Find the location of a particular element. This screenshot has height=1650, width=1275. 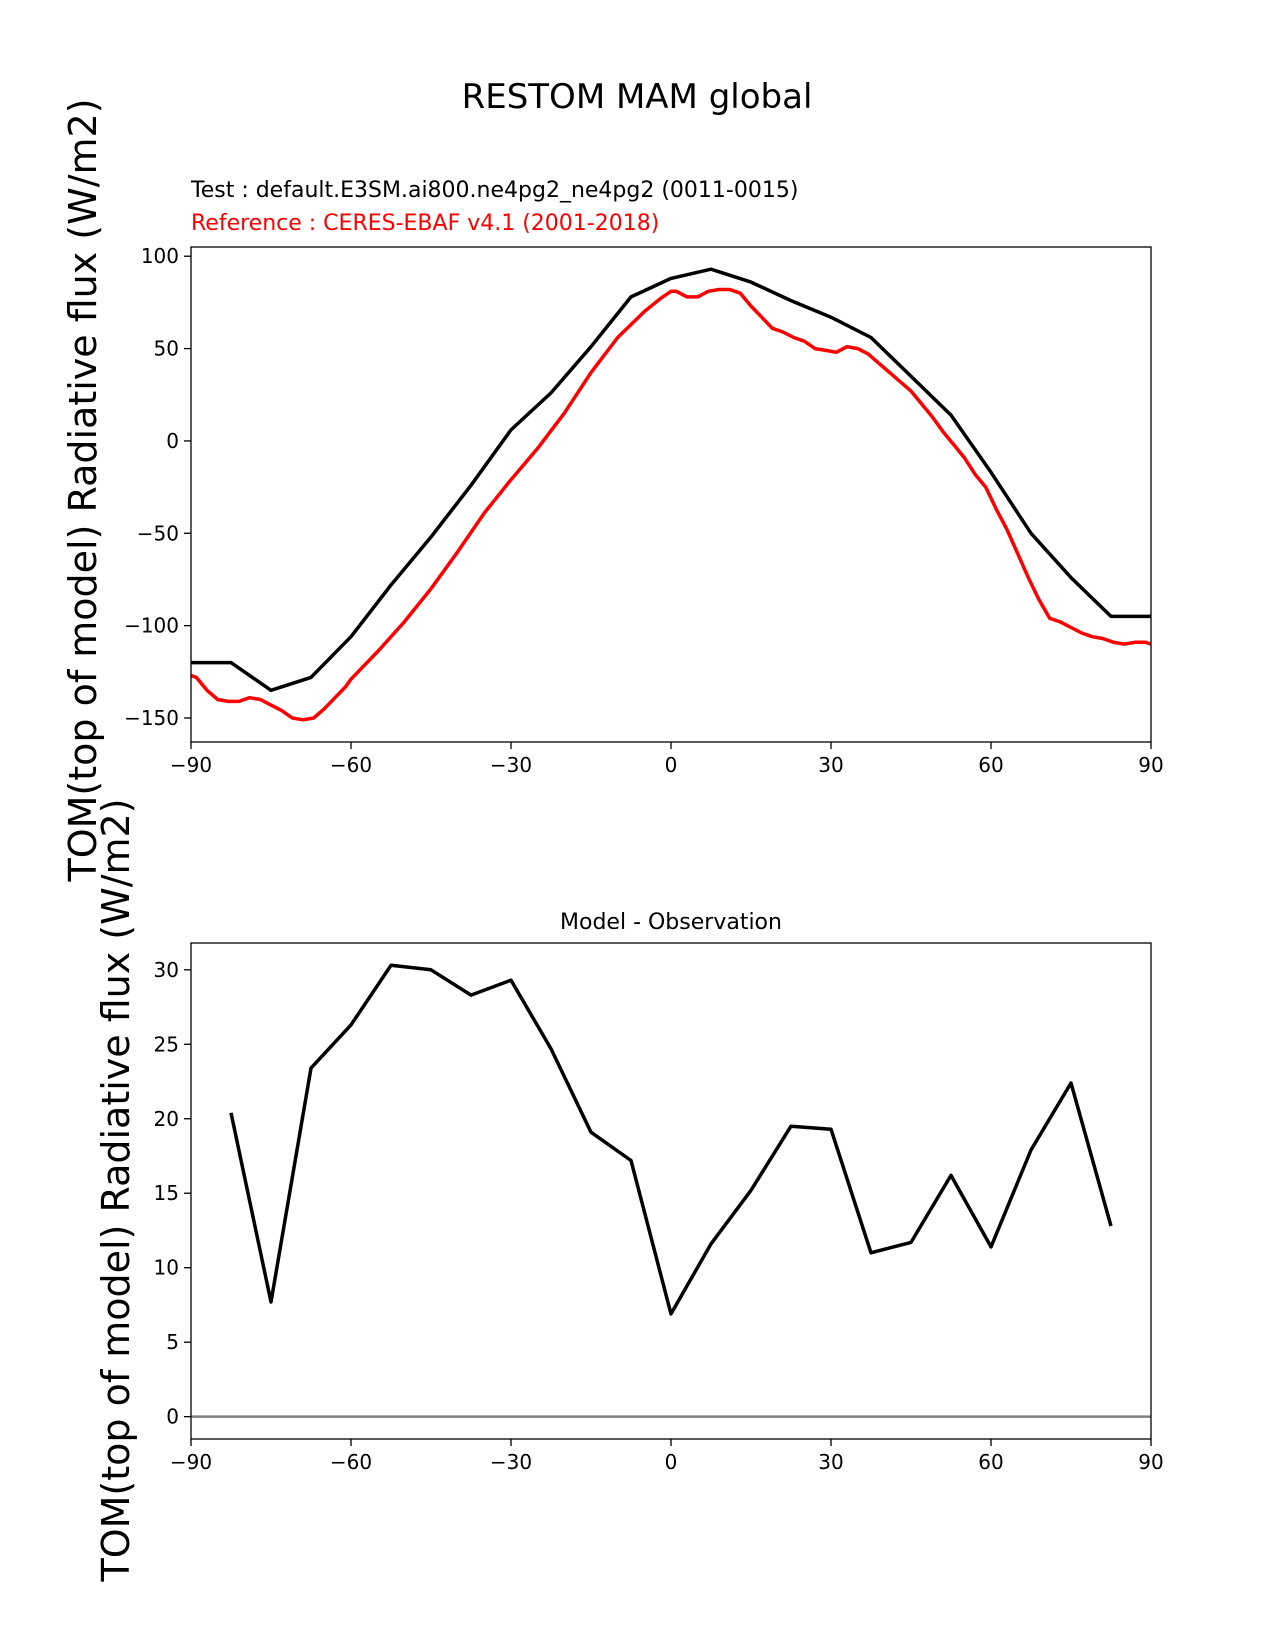

y-tick-label: 10 is located at coordinates (166, 1268).